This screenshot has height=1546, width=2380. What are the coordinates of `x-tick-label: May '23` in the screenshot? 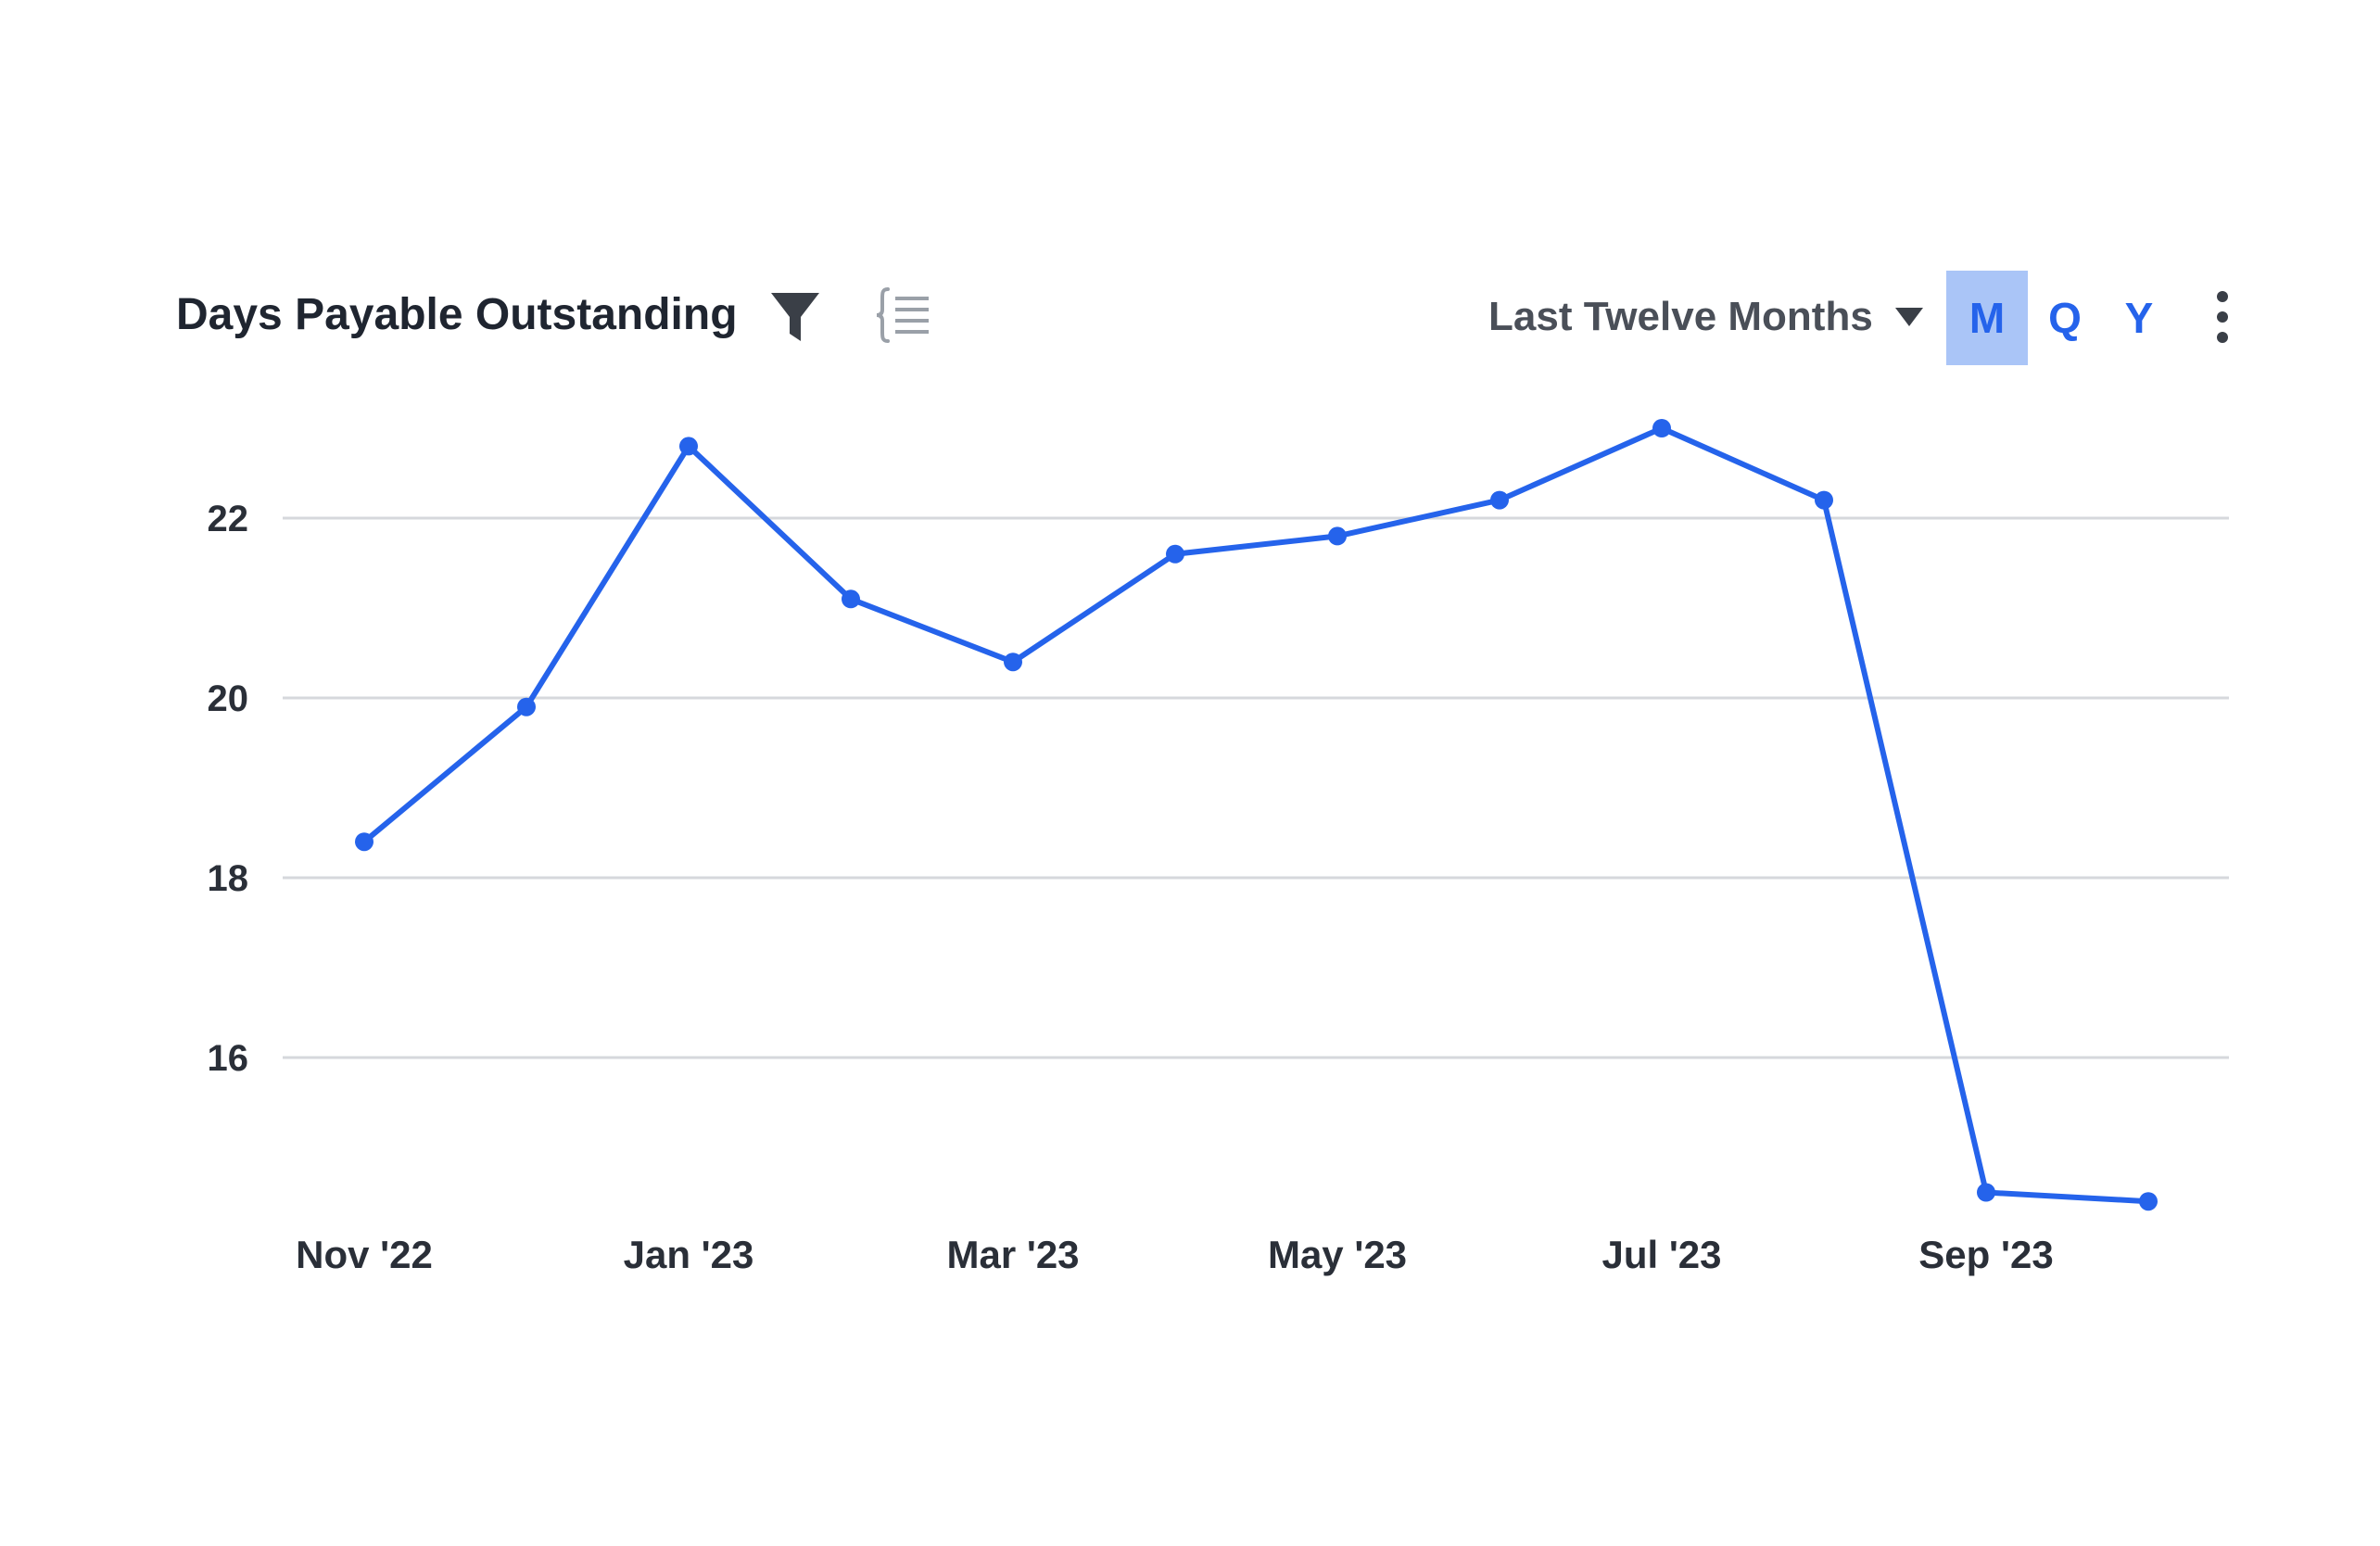 It's located at (1337, 1254).